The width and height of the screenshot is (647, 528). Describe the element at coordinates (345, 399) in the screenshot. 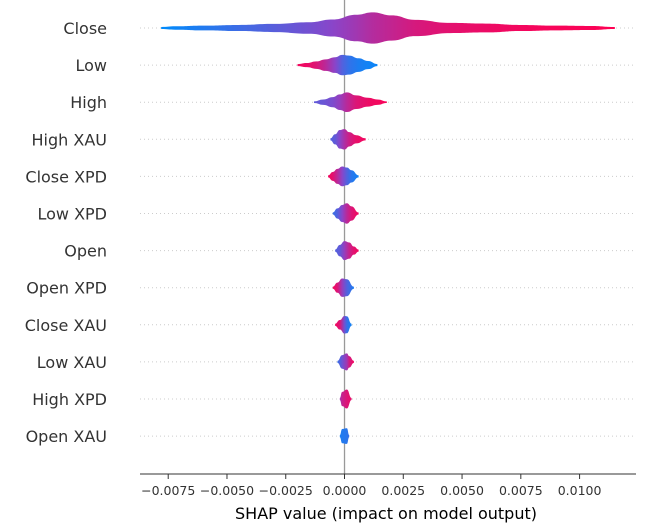

I see `violin-high-xpd` at that location.